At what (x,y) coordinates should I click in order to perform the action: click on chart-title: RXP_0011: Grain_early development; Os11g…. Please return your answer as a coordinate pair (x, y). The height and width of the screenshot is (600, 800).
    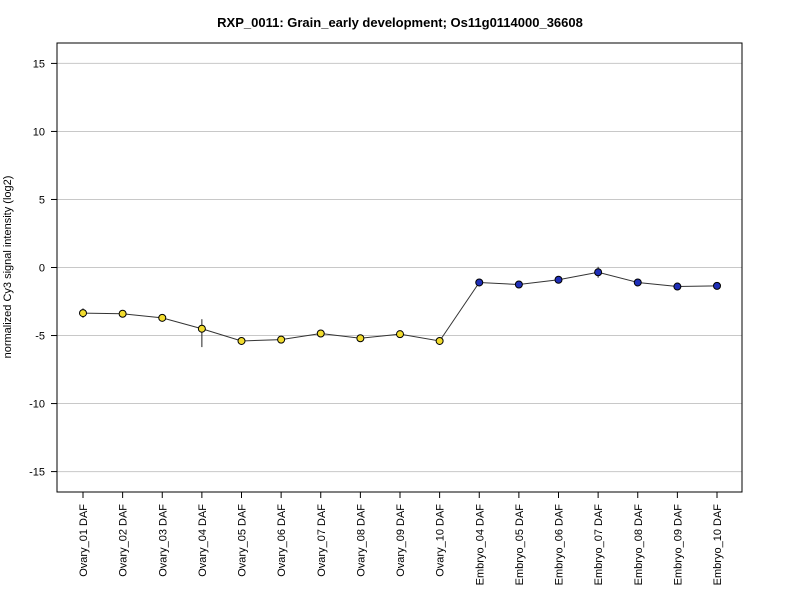
    Looking at the image, I should click on (400, 22).